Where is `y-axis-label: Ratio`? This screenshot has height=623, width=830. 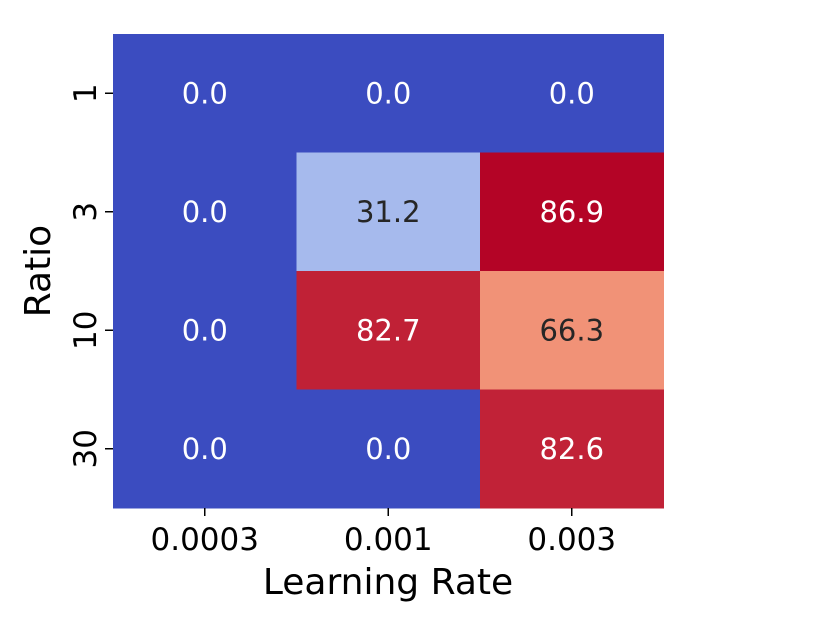 y-axis-label: Ratio is located at coordinates (38, 271).